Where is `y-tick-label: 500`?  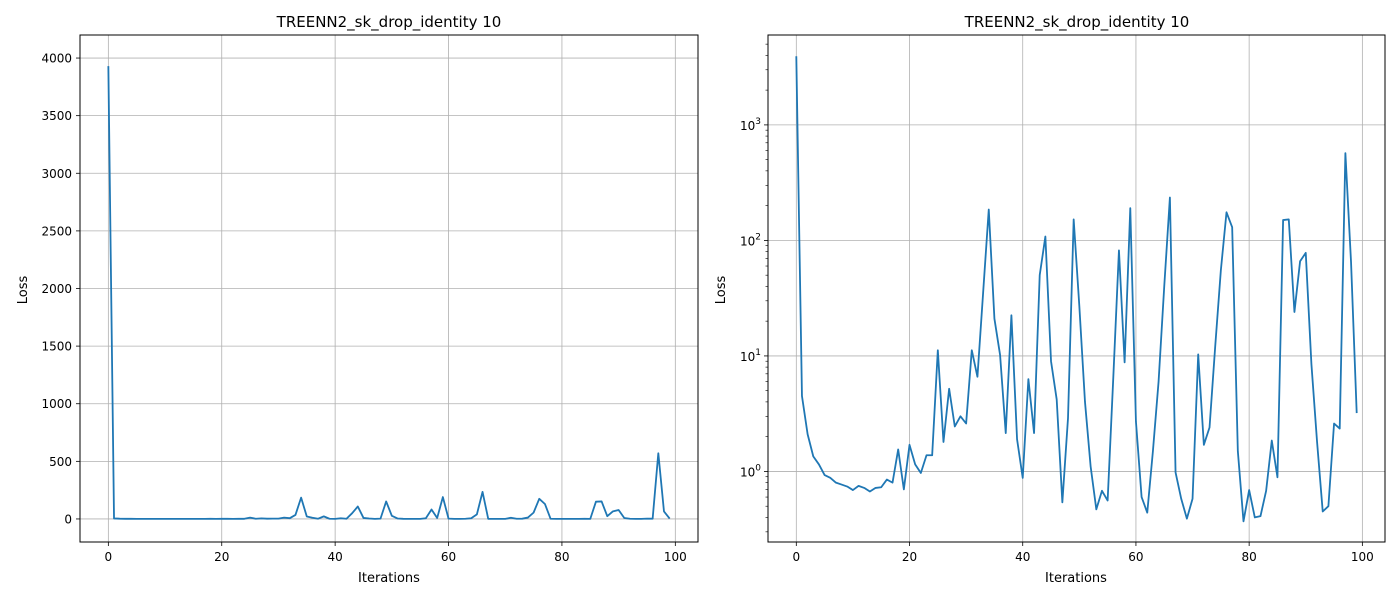 y-tick-label: 500 is located at coordinates (60, 462).